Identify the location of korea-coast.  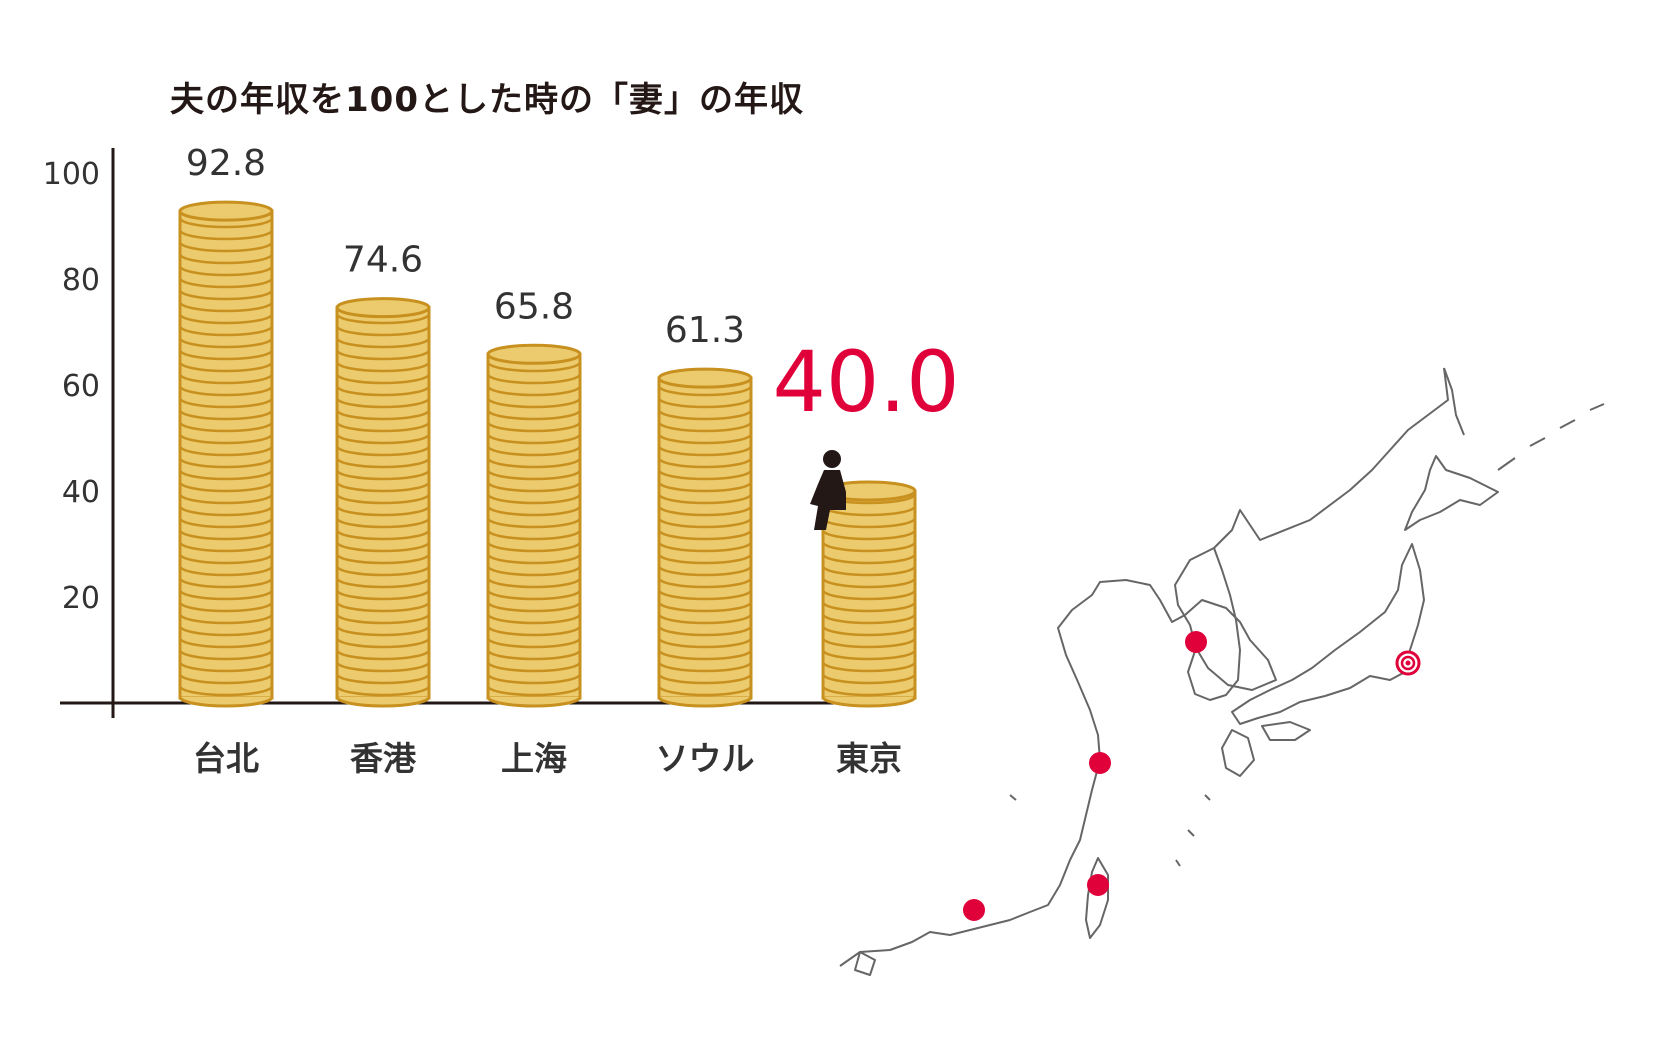
(1214, 624).